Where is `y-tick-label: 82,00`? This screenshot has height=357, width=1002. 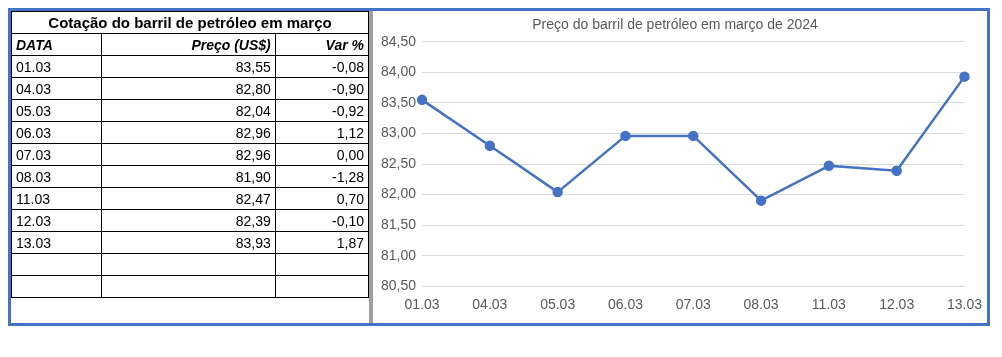
y-tick-label: 82,00 is located at coordinates (398, 193).